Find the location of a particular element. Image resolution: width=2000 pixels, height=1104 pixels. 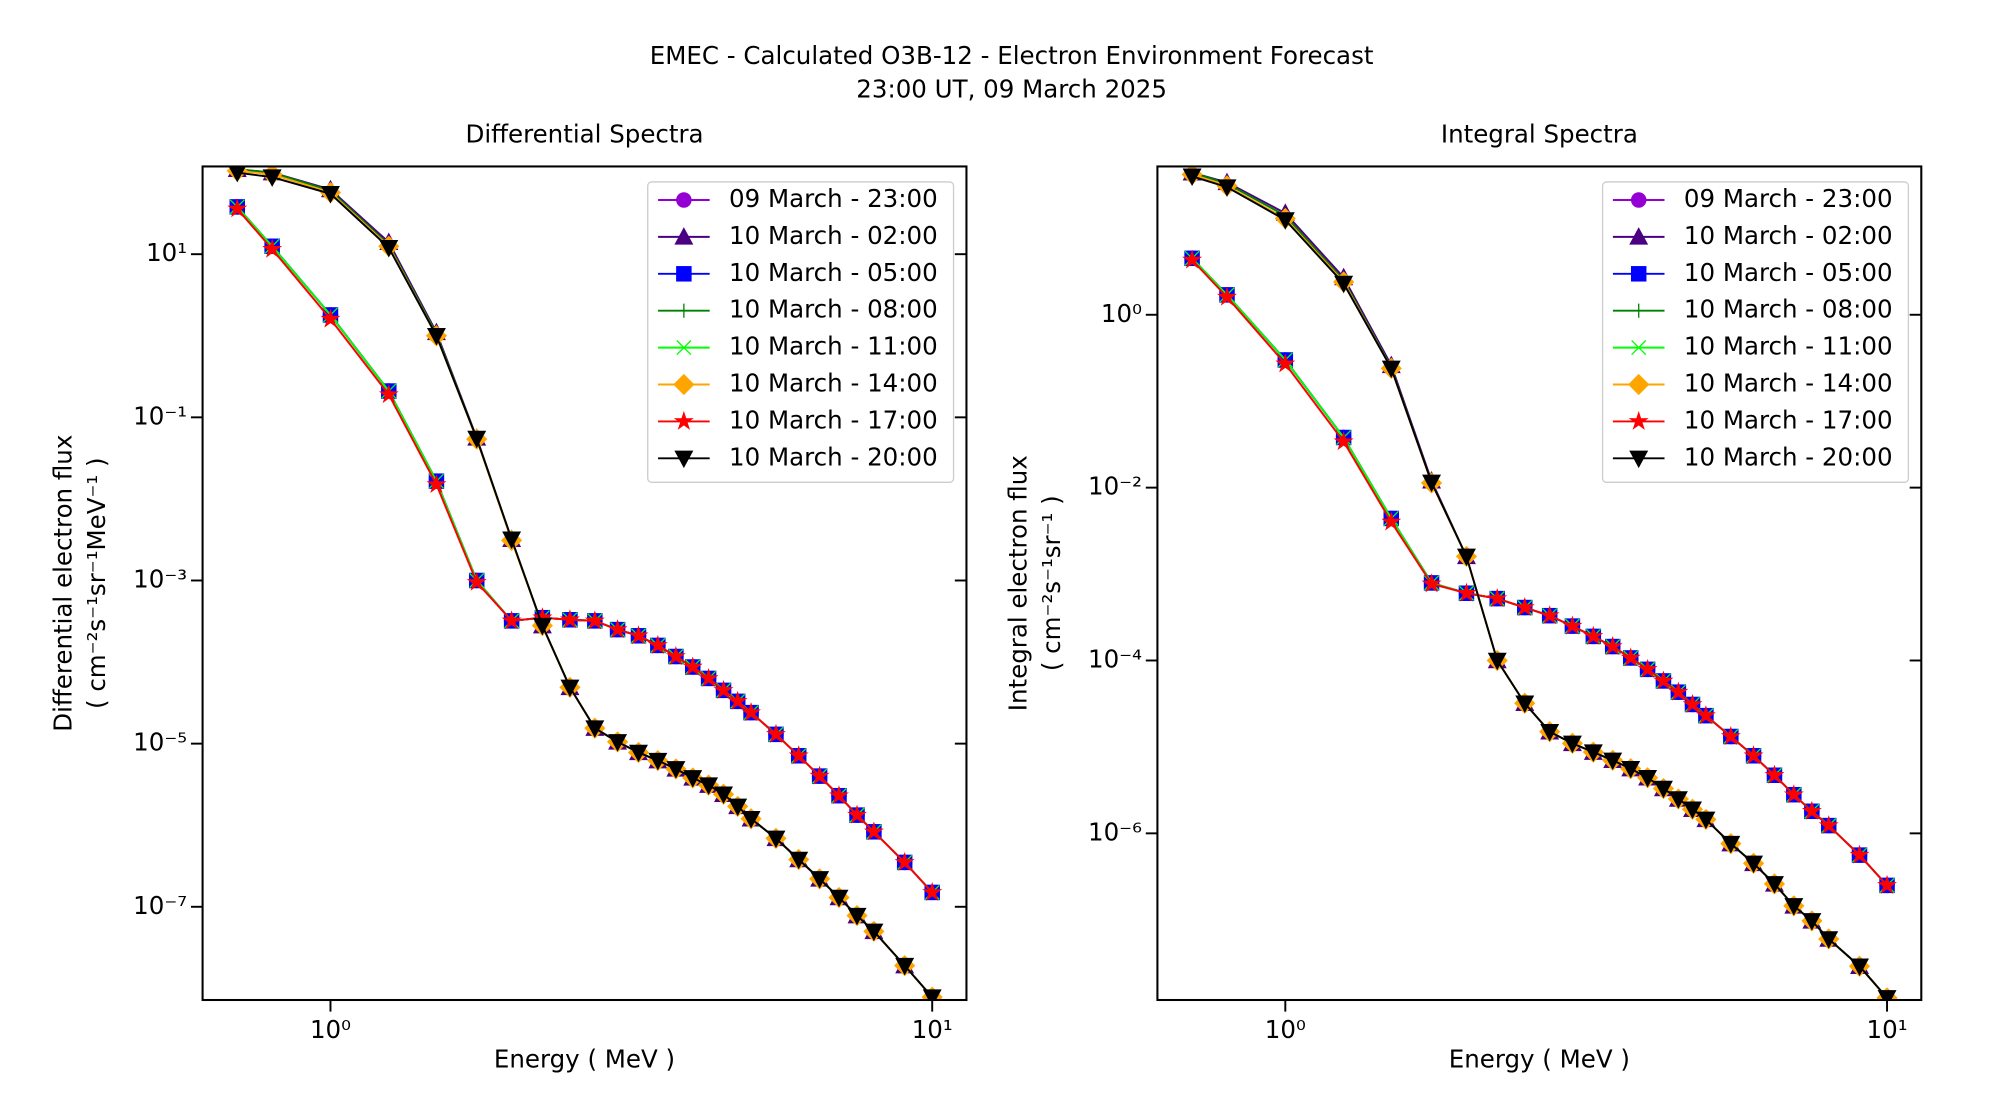

y-axis-label: ( cm⁻²s⁻¹sr⁻¹MeV⁻¹ ) is located at coordinates (96, 583).